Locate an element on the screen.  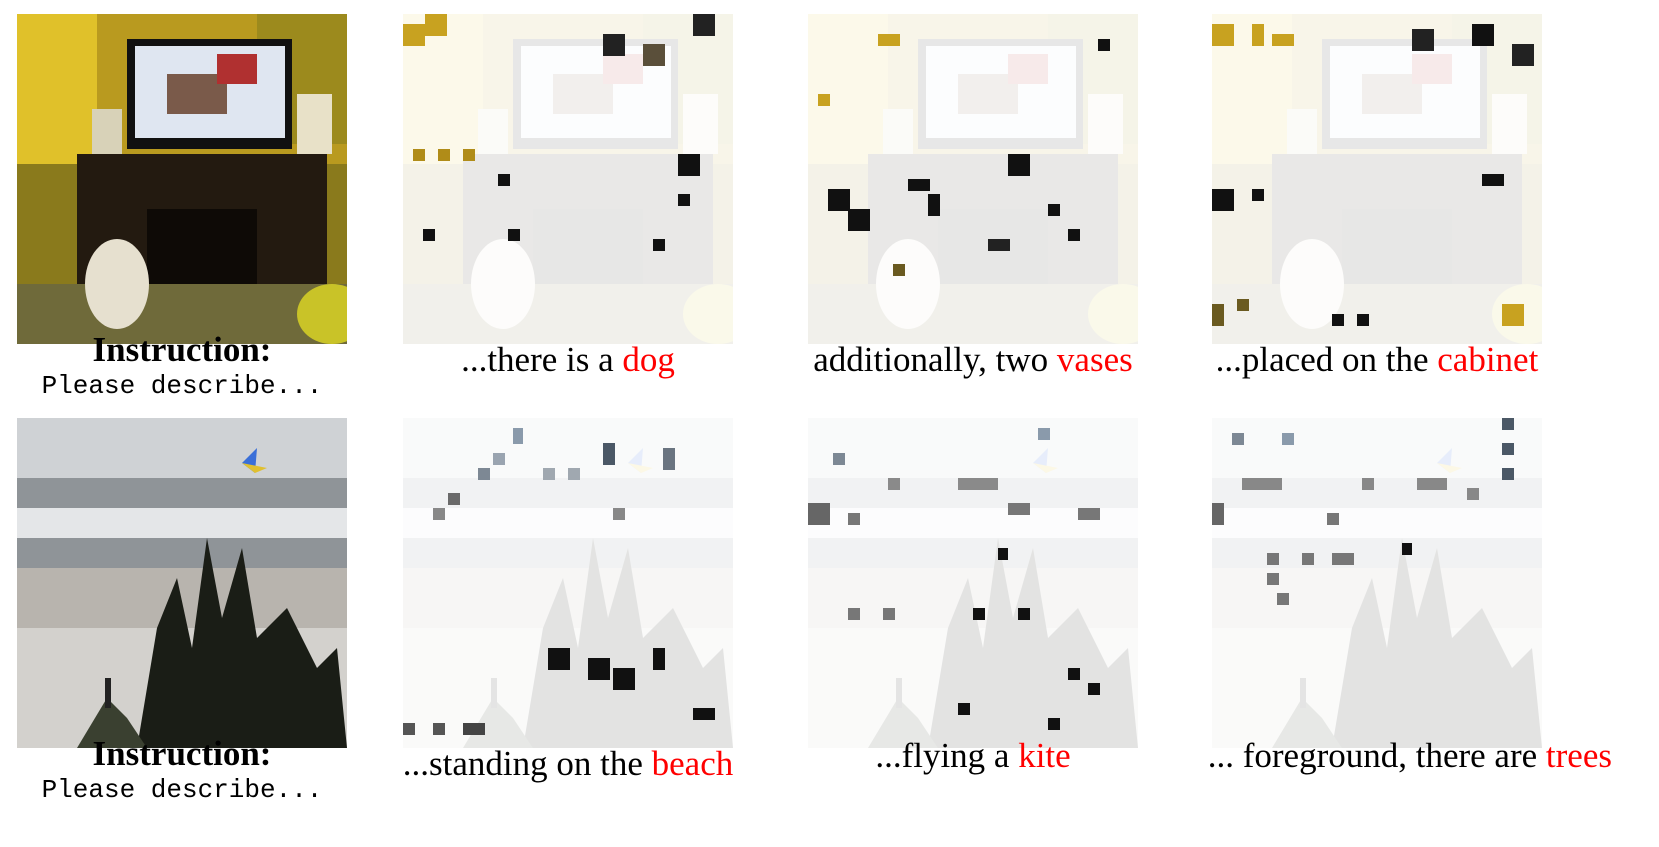
keyword-kite: kite is located at coordinates (1044, 755).